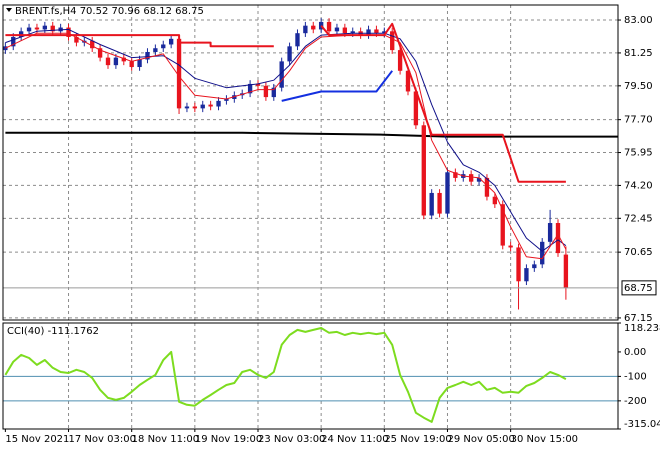 This screenshot has width=660, height=450. Describe the element at coordinates (46, 11) in the screenshot. I see `symbol: BRENT.fs,H4` at that location.